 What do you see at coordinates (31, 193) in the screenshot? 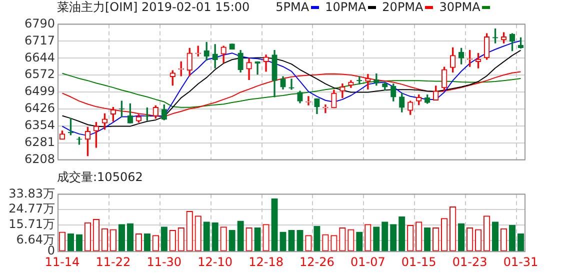
I see `y-tick-label: 33.83万` at bounding box center [31, 193].